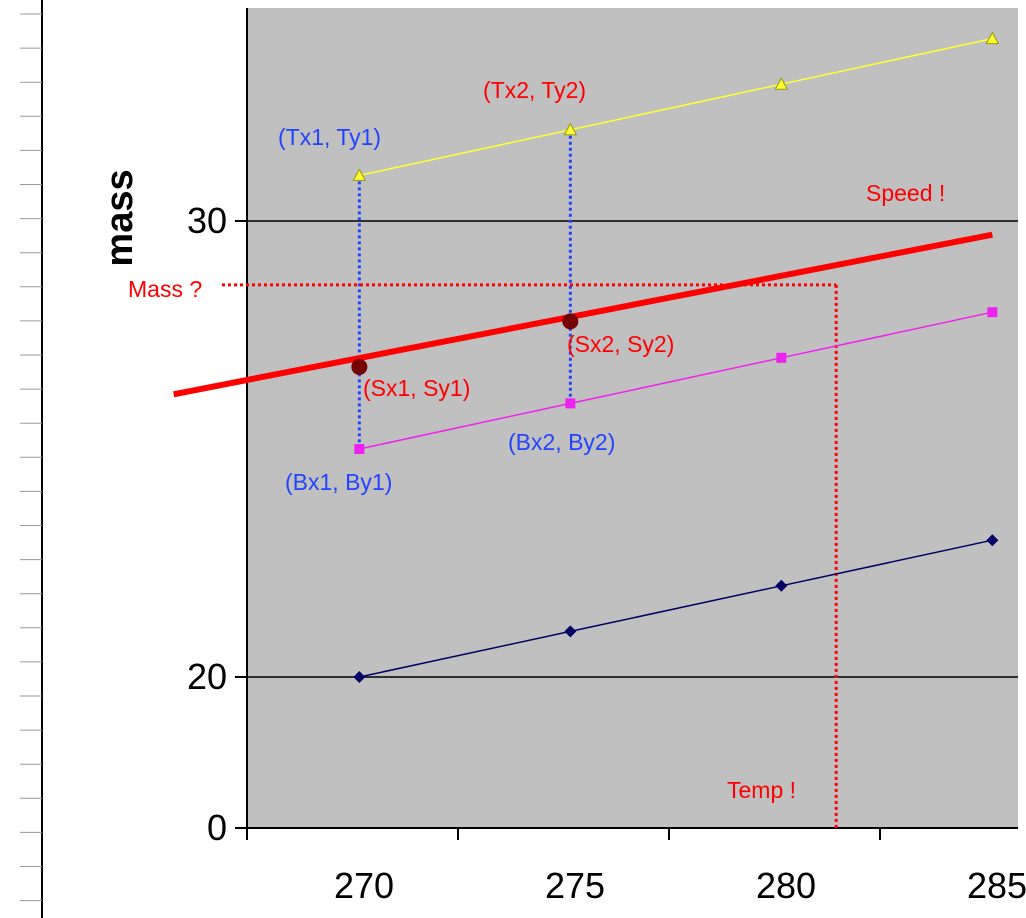  Describe the element at coordinates (217, 827) in the screenshot. I see `y-tick-label: 0` at that location.